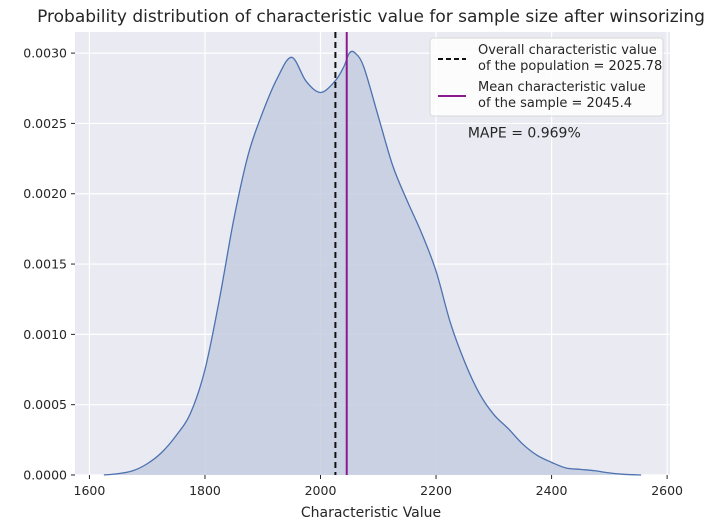 The width and height of the screenshot is (719, 525). What do you see at coordinates (436, 490) in the screenshot?
I see `x-tick-label: 2200` at bounding box center [436, 490].